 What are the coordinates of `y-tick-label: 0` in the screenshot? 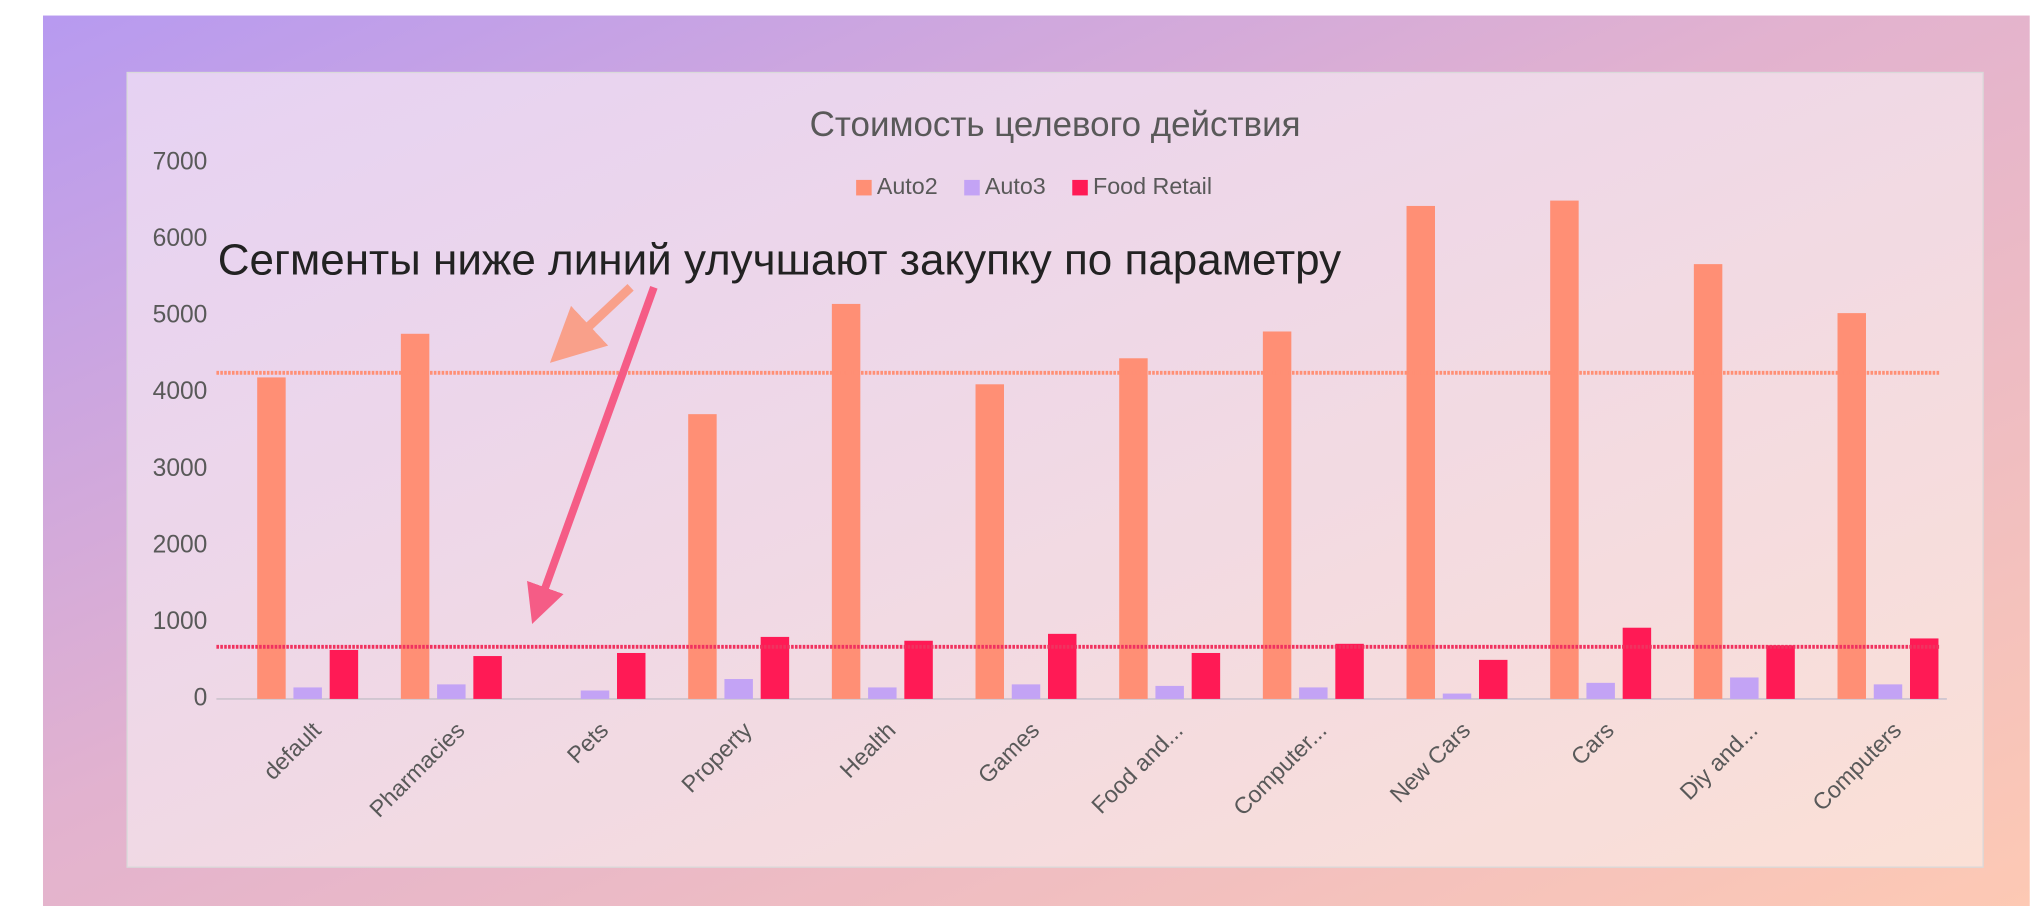 It's located at (201, 697).